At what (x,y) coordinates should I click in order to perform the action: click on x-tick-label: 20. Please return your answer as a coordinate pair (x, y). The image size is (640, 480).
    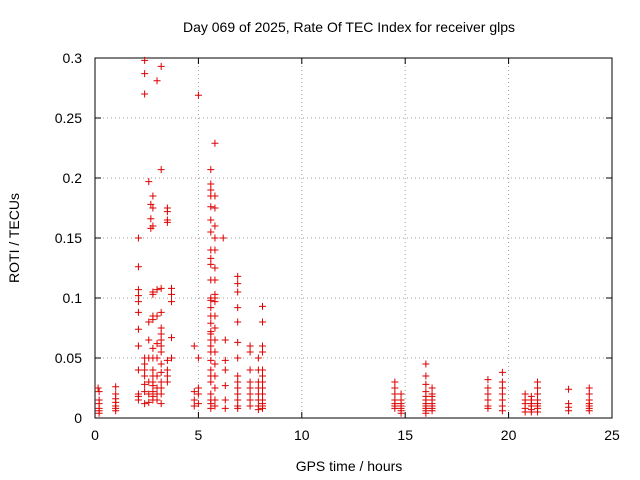
    Looking at the image, I should click on (509, 435).